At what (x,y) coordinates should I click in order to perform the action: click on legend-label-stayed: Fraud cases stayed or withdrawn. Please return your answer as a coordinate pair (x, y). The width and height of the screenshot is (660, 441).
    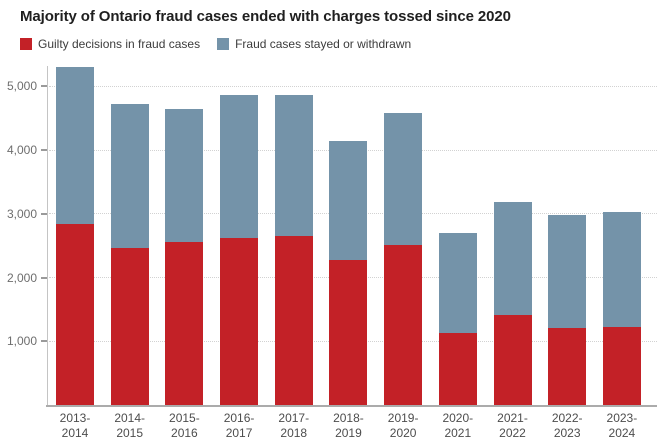
    Looking at the image, I should click on (323, 44).